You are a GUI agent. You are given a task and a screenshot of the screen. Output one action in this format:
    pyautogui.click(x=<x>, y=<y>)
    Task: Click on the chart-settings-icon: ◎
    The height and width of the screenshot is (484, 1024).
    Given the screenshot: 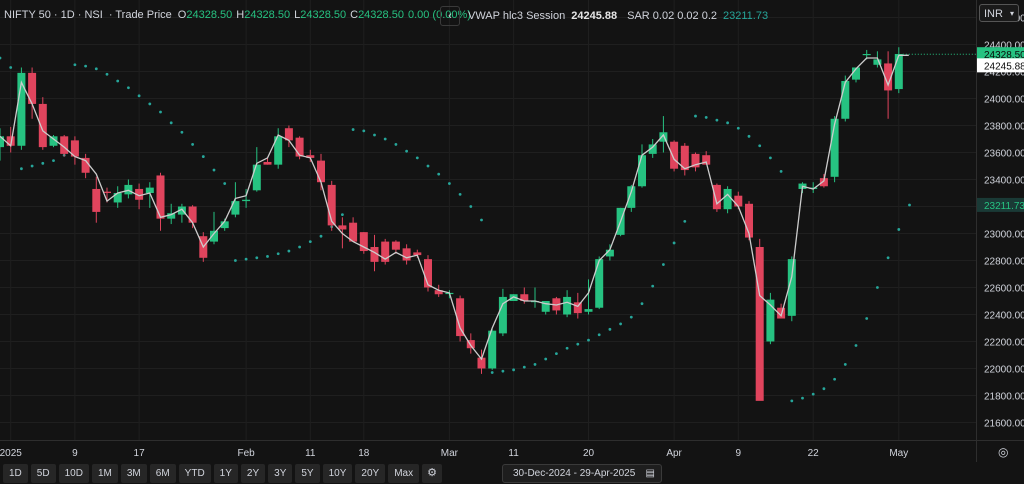 What is the action you would take?
    pyautogui.click(x=1003, y=452)
    